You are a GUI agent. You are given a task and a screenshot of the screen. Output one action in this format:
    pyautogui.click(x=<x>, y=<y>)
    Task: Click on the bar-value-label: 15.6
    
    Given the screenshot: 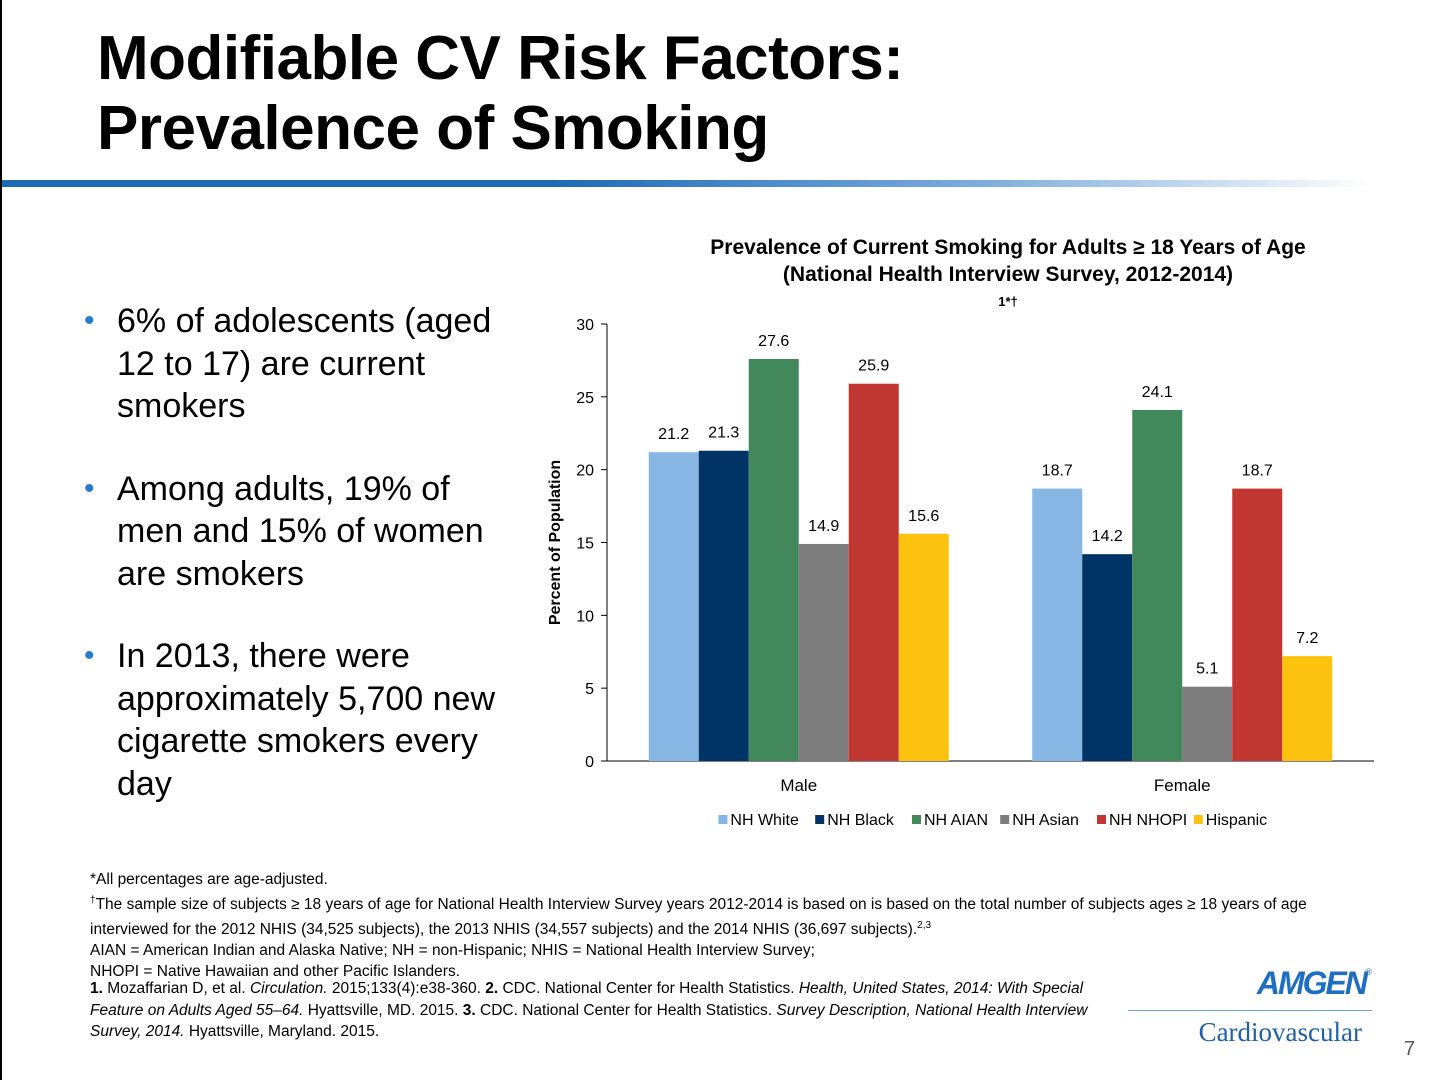 What is the action you would take?
    pyautogui.click(x=923, y=516)
    